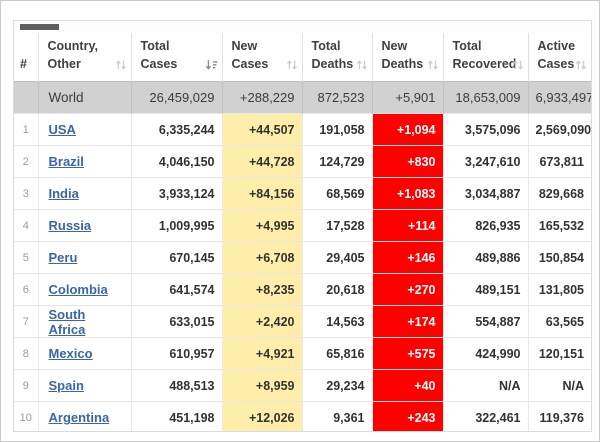 This screenshot has height=442, width=600. I want to click on column-header-label: New Cases, so click(265, 55).